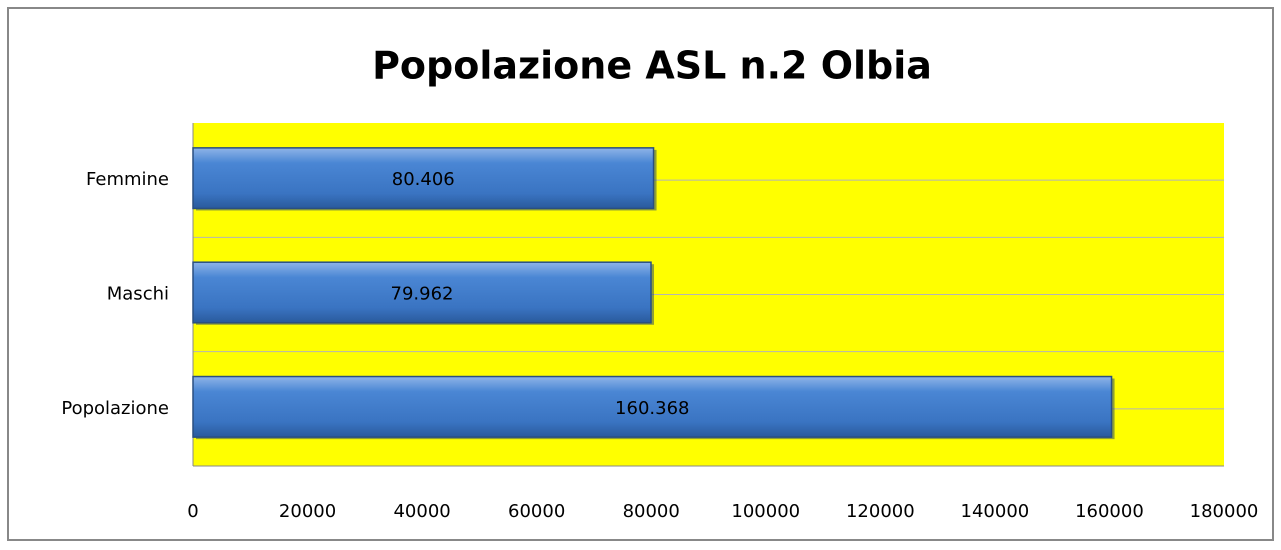 The image size is (1281, 550). I want to click on x-tick-label: 40000, so click(421, 511).